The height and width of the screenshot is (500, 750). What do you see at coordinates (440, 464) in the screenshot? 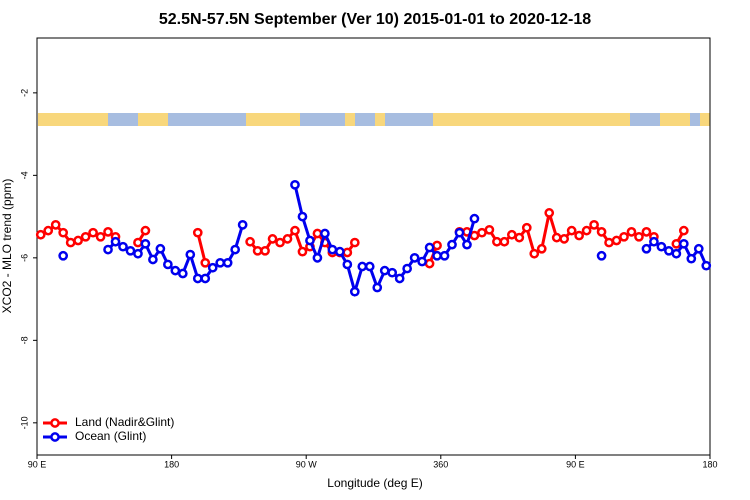
I see `x-tick-label: 360` at bounding box center [440, 464].